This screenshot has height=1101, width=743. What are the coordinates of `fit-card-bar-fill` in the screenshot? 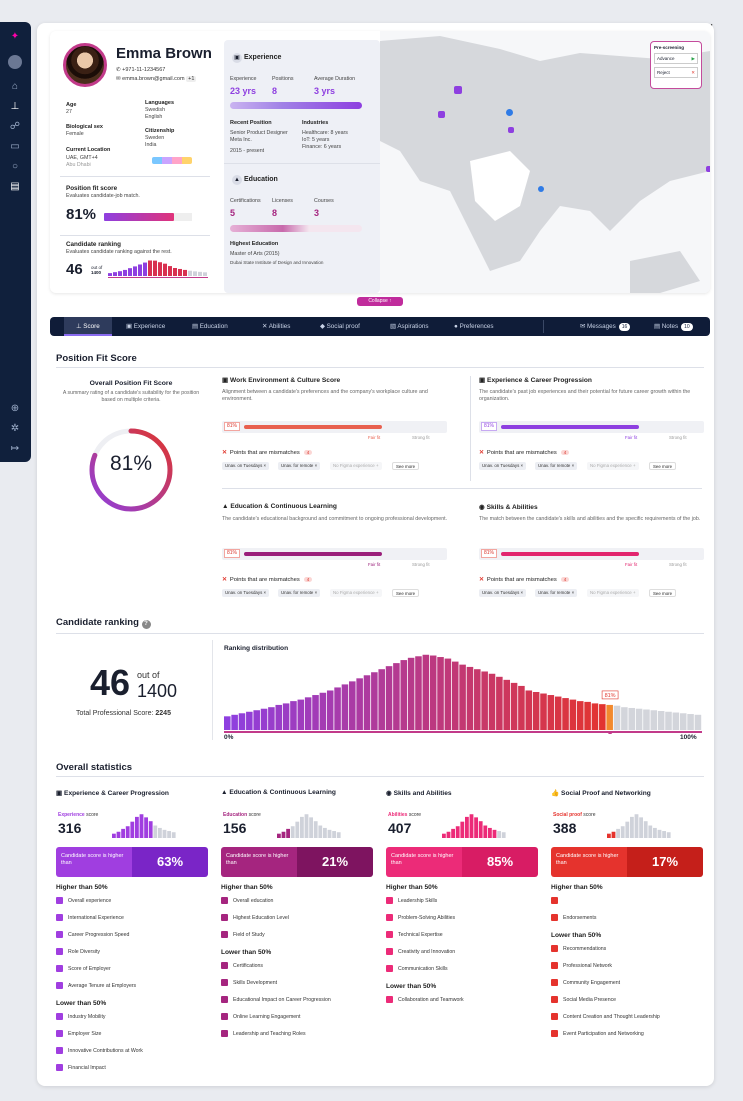 It's located at (313, 427).